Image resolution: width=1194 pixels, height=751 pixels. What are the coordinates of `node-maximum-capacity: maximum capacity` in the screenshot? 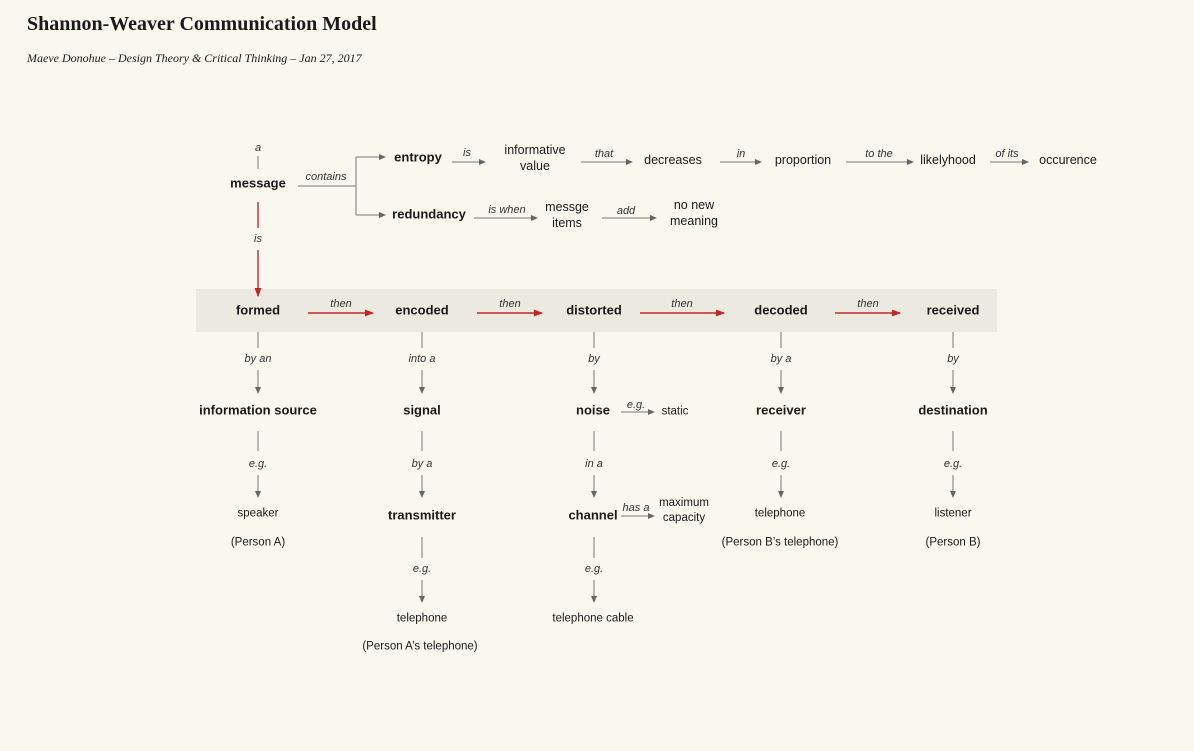 It's located at (684, 510).